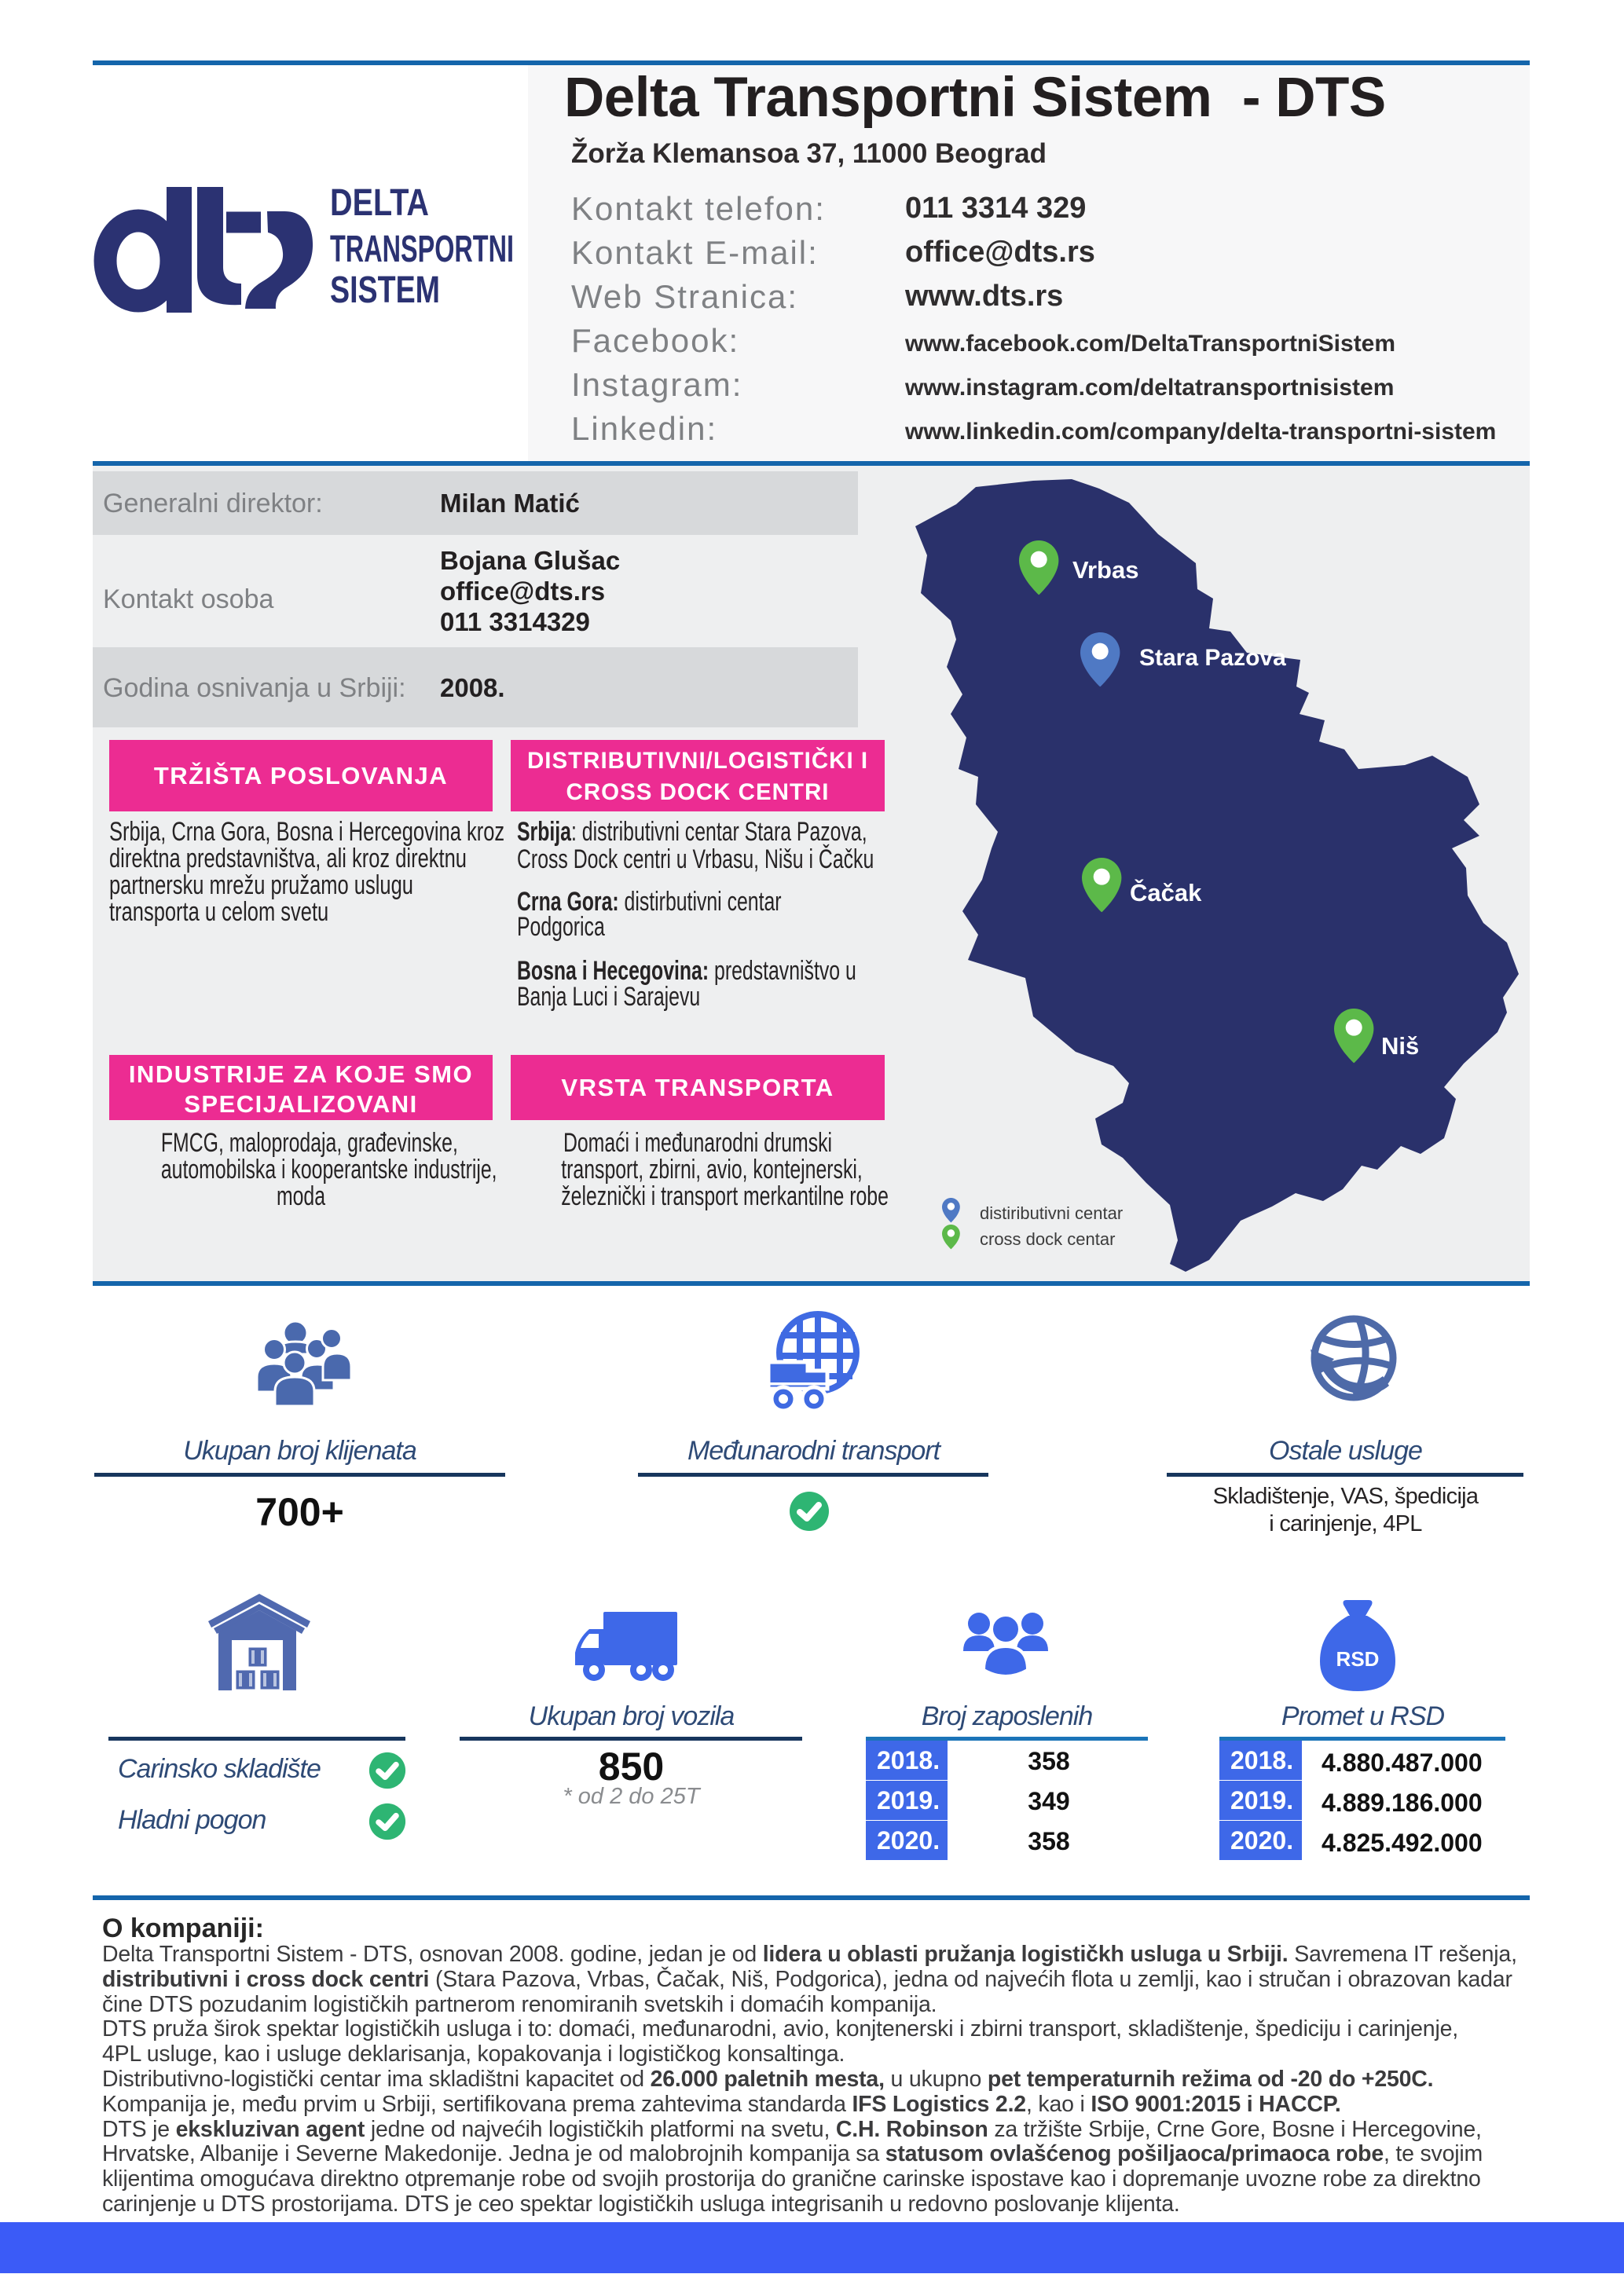 The height and width of the screenshot is (2296, 1624). I want to click on svg-text: DELTA, so click(379, 203).